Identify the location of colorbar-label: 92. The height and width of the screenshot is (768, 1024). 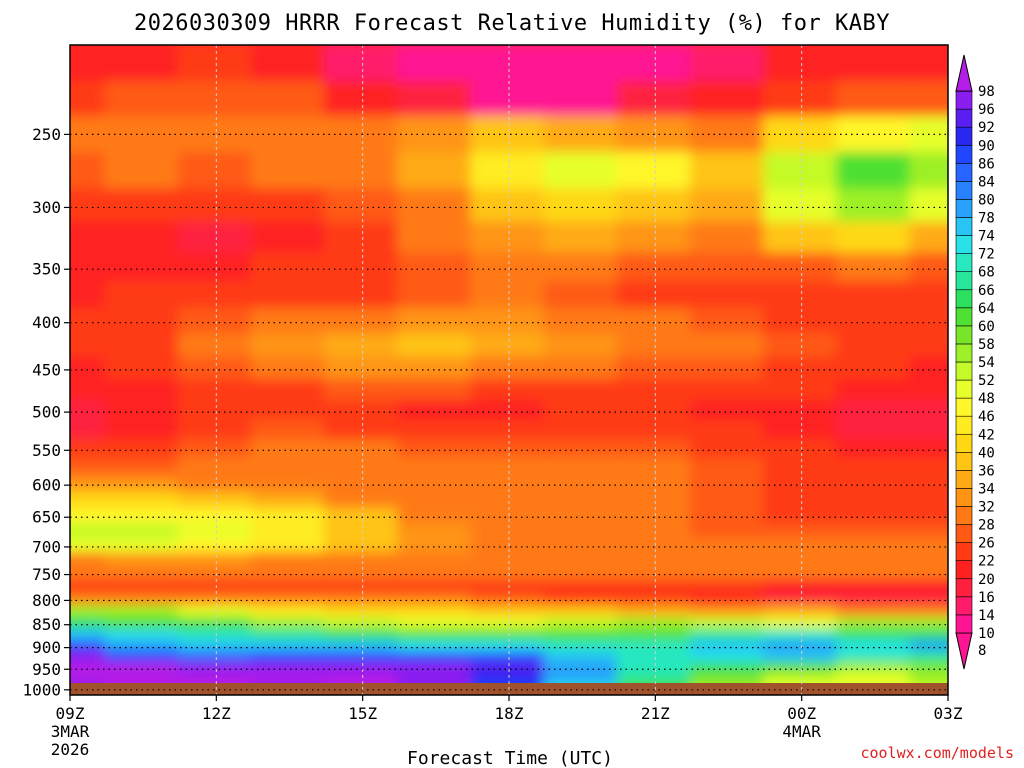
(986, 128).